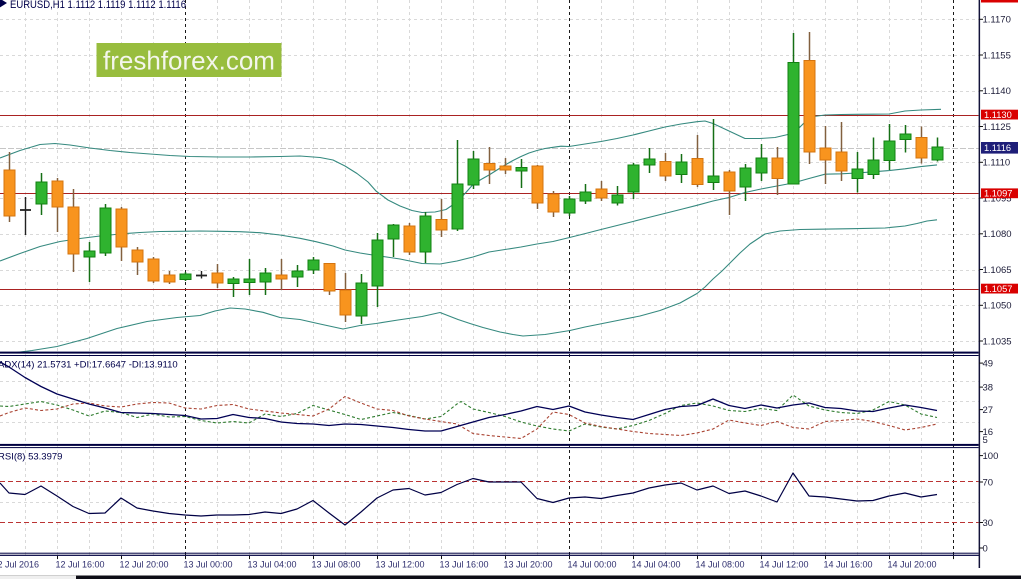  I want to click on svg-text: 13 Jul 04:00, so click(272, 565).